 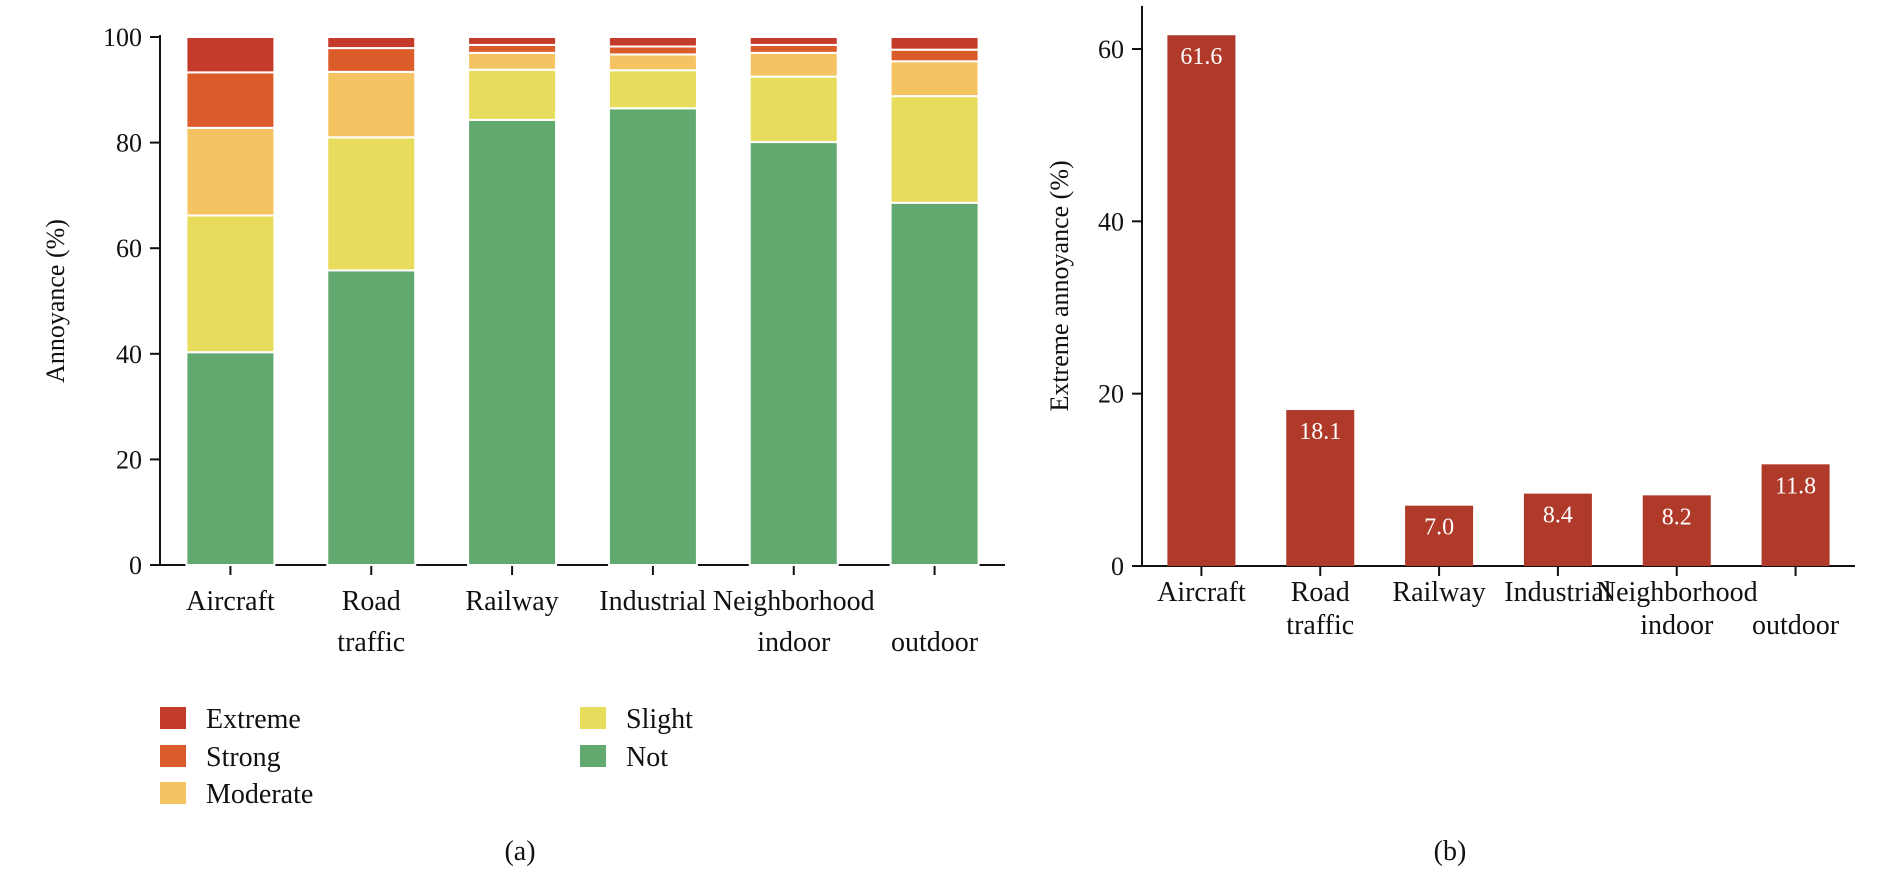 I want to click on bar-segment-strong-outdoor, so click(x=934, y=55).